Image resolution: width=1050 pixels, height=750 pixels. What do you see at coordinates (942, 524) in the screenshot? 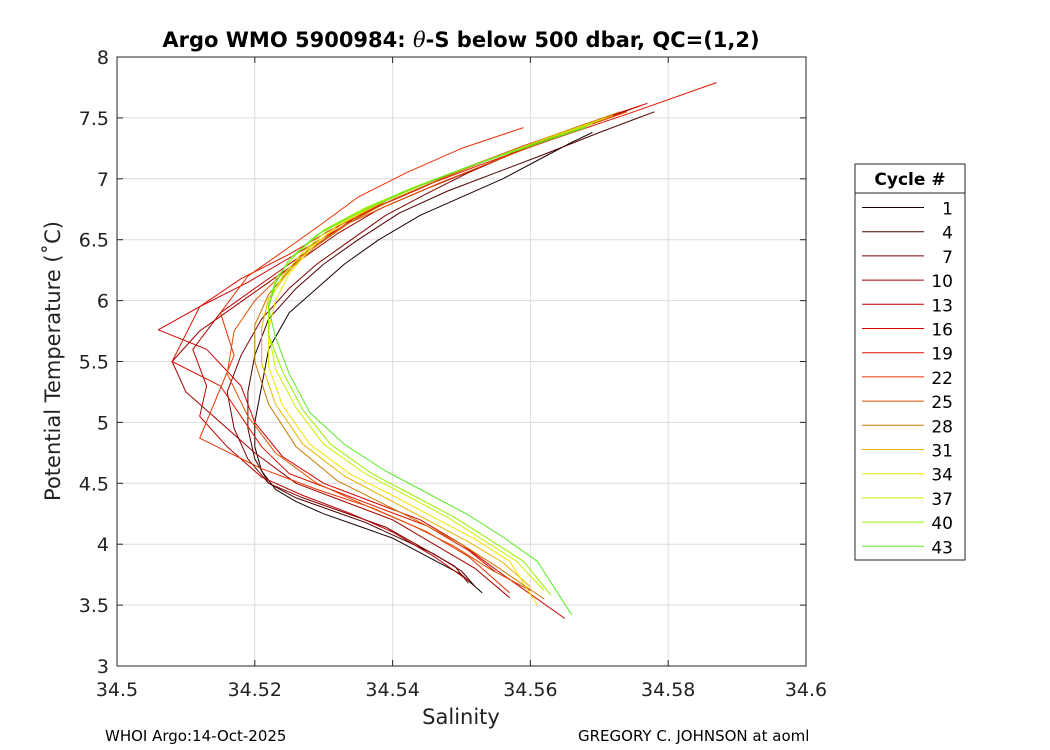
I see `legend-label-cycle-40: 40` at bounding box center [942, 524].